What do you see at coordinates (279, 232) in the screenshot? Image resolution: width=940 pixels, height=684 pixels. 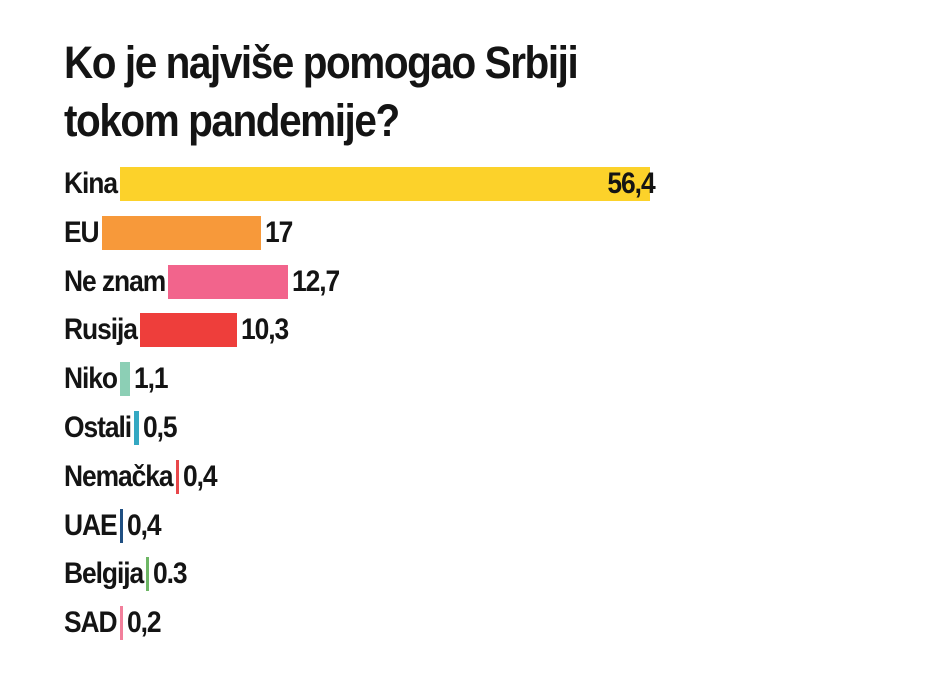 I see `value-label: 17` at bounding box center [279, 232].